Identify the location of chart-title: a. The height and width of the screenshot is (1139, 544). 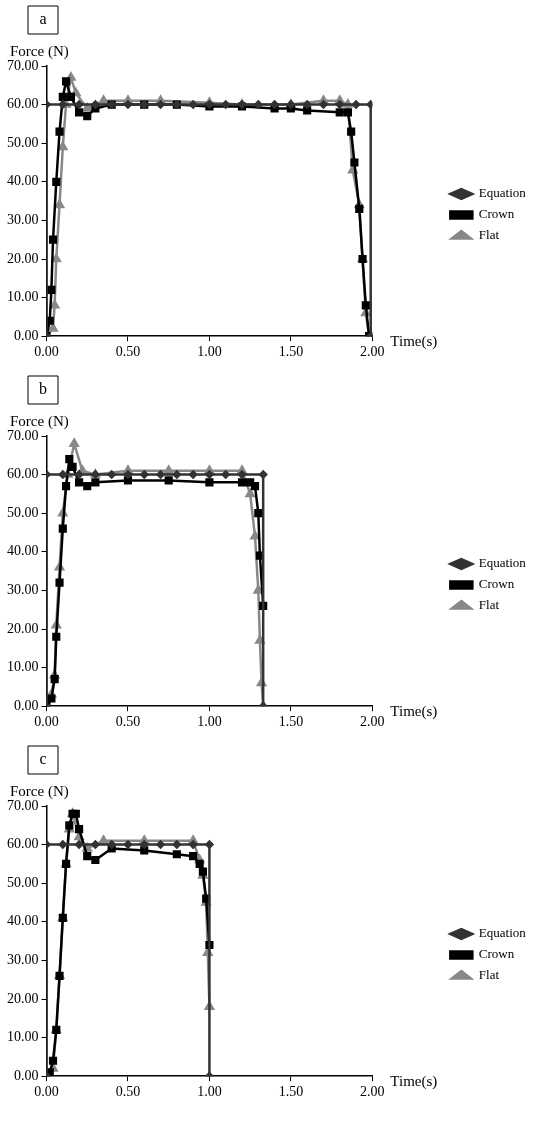
(43, 19).